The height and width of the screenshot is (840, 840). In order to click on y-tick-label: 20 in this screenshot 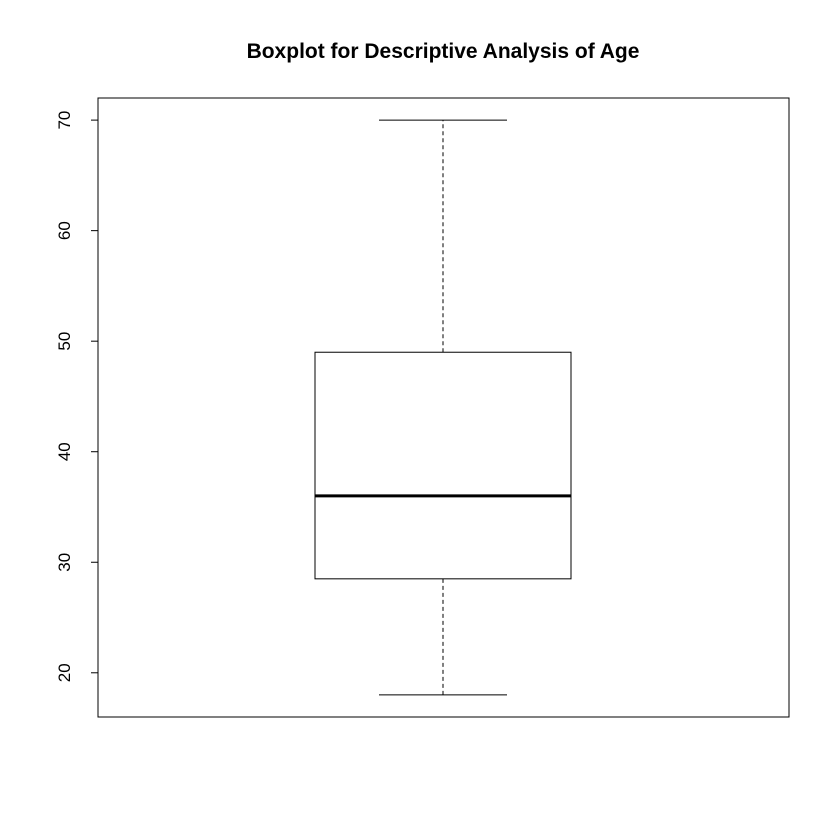, I will do `click(64, 672)`.